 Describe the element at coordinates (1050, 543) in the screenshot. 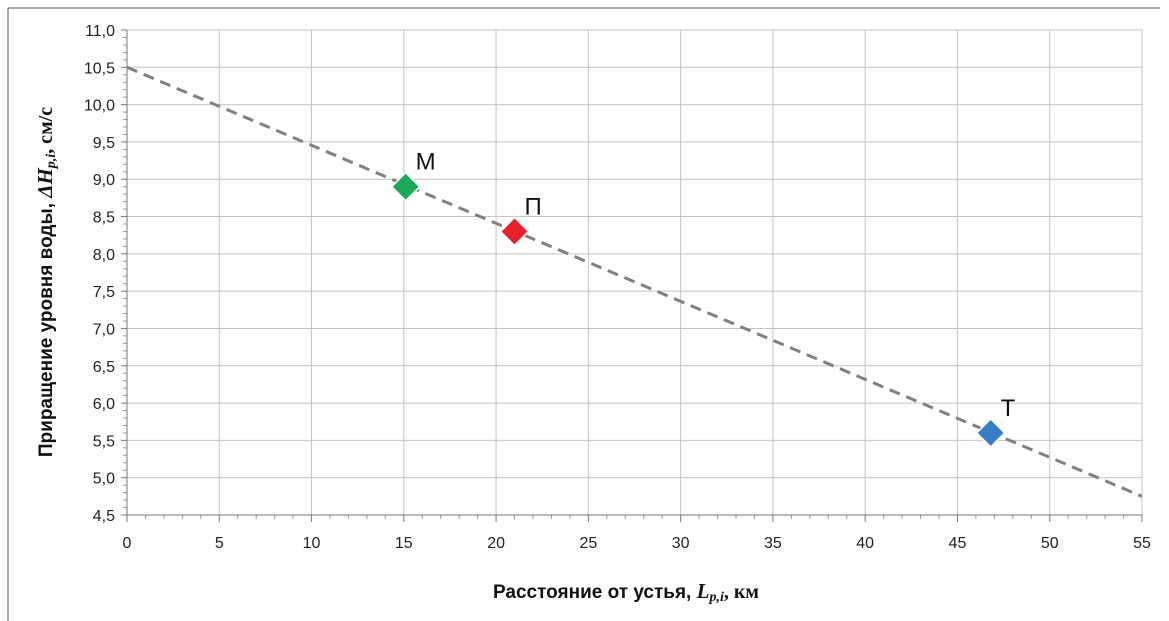

I see `x-tick-label: 50` at that location.